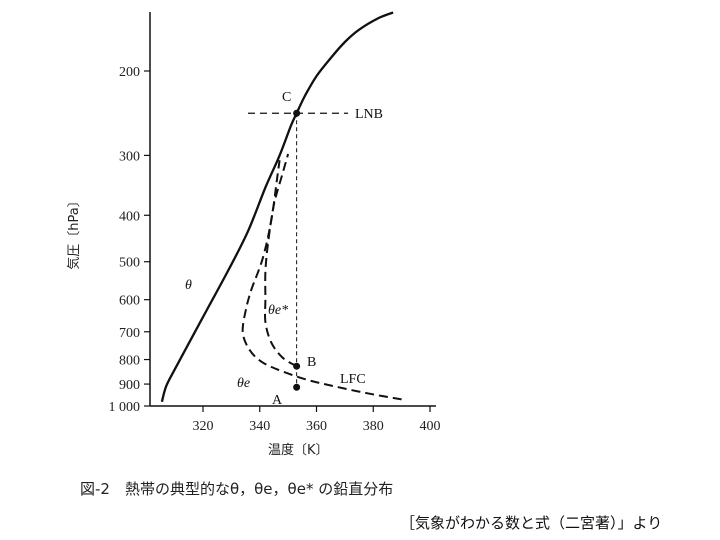 This screenshot has width=720, height=540. I want to click on figure-caption: 図-2 熱帯の典型的なθ，θe，θe* の鉛直分布, so click(237, 489).